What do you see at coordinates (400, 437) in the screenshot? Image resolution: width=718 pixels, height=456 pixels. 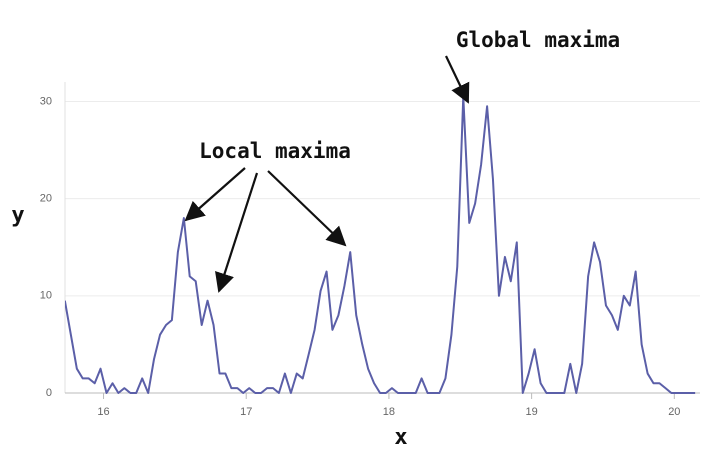 I see `x-axis-label: x` at bounding box center [400, 437].